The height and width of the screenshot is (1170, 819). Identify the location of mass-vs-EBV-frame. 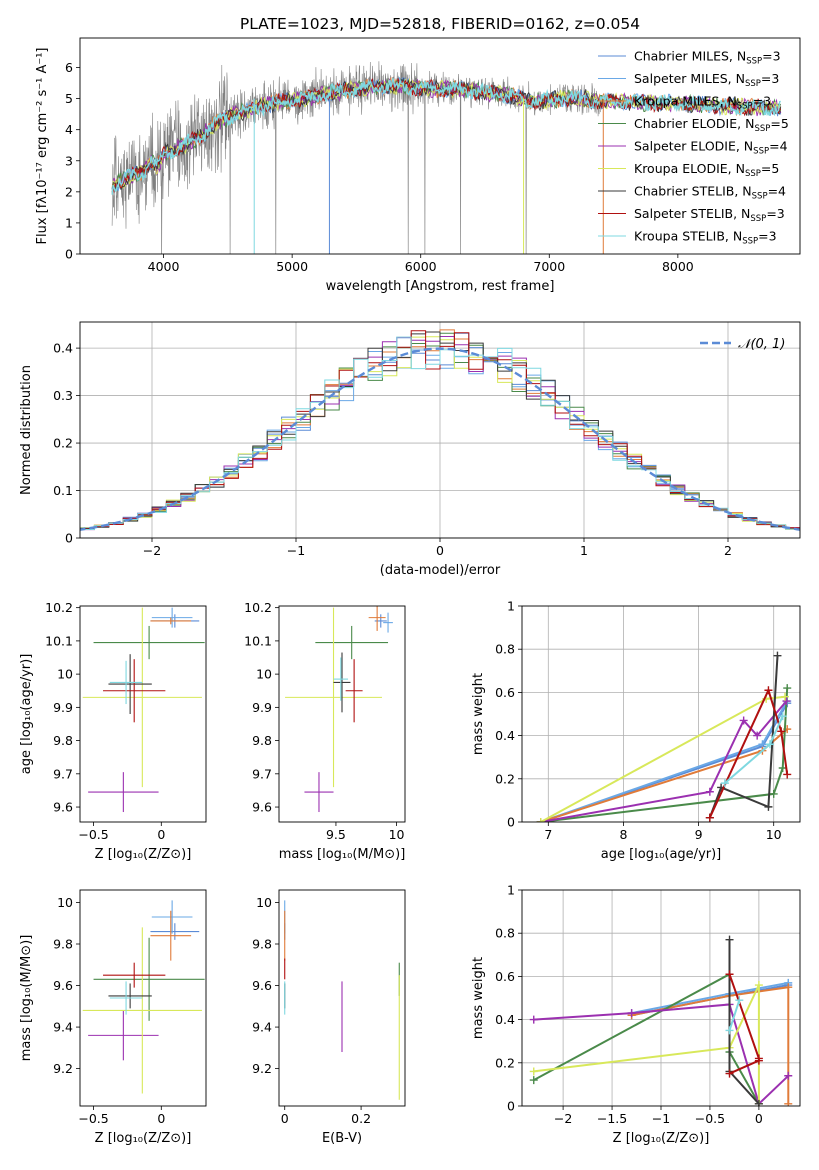
(342, 998).